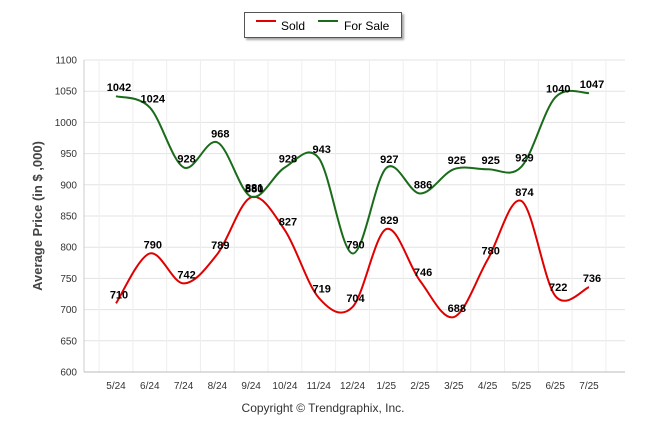  What do you see at coordinates (186, 275) in the screenshot?
I see `data-label-sold: 742` at bounding box center [186, 275].